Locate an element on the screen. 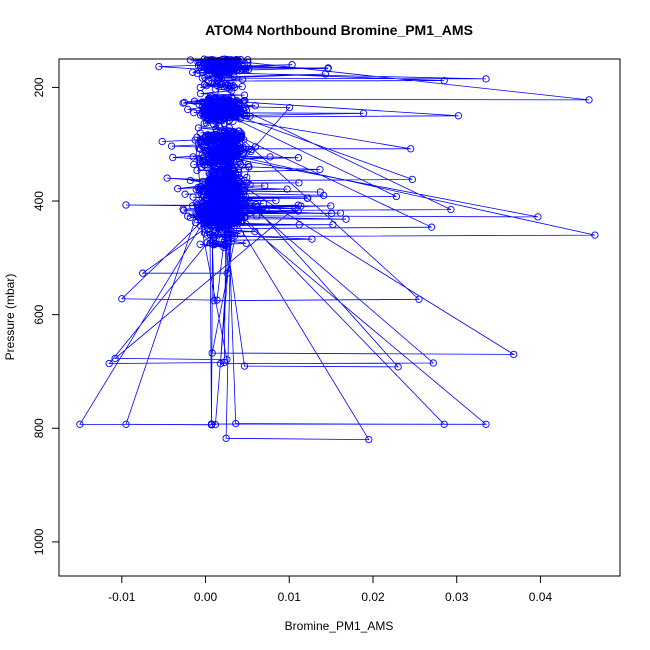 This screenshot has height=650, width=650. y-tick-label: 600 is located at coordinates (39, 314).